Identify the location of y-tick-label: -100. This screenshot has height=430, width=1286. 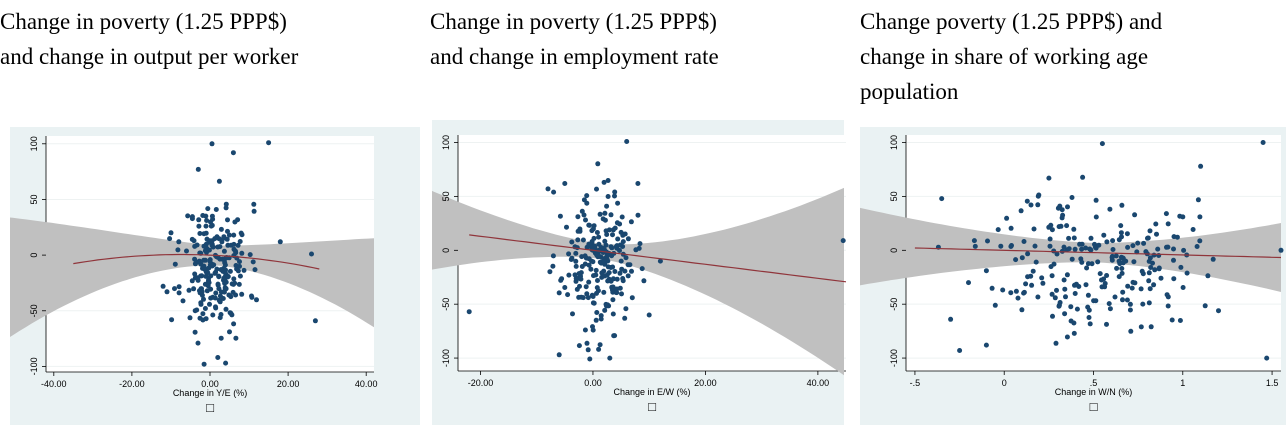
(446, 358).